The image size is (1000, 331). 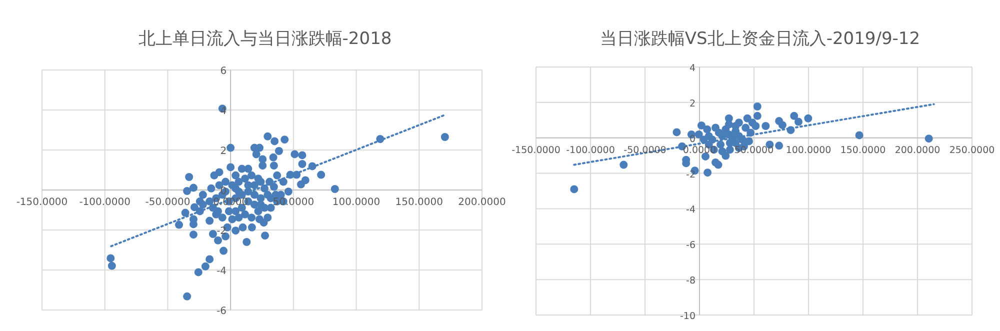 I want to click on y-tick-label: 4, so click(x=692, y=68).